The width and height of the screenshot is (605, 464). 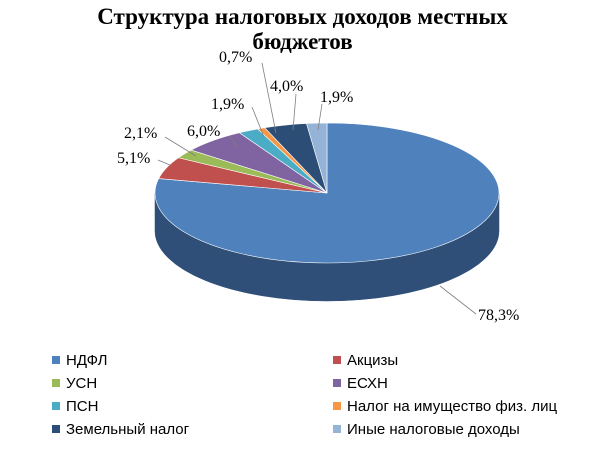 I want to click on legend-item-3: ЕСХН, so click(x=360, y=383).